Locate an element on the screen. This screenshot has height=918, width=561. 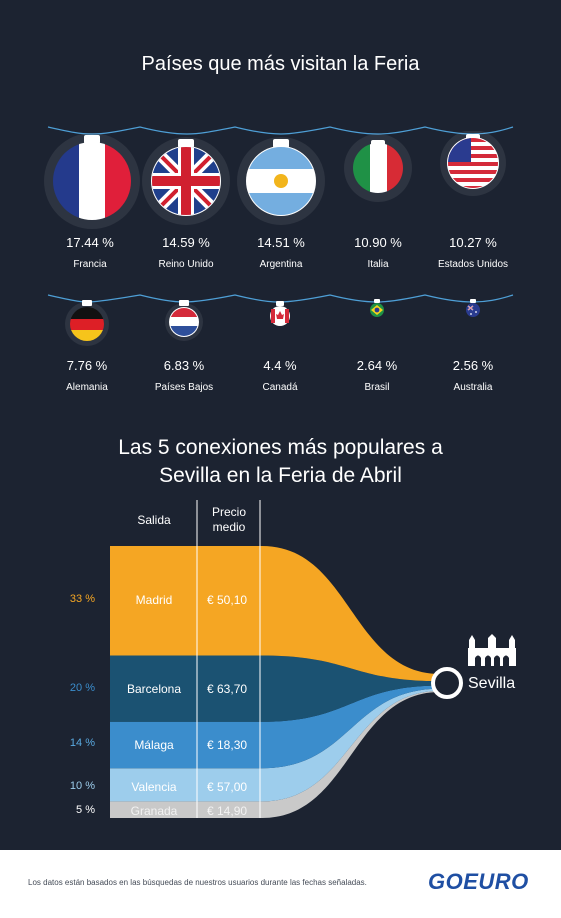
country-item: 2.56 % Australia is located at coordinates (473, 375).